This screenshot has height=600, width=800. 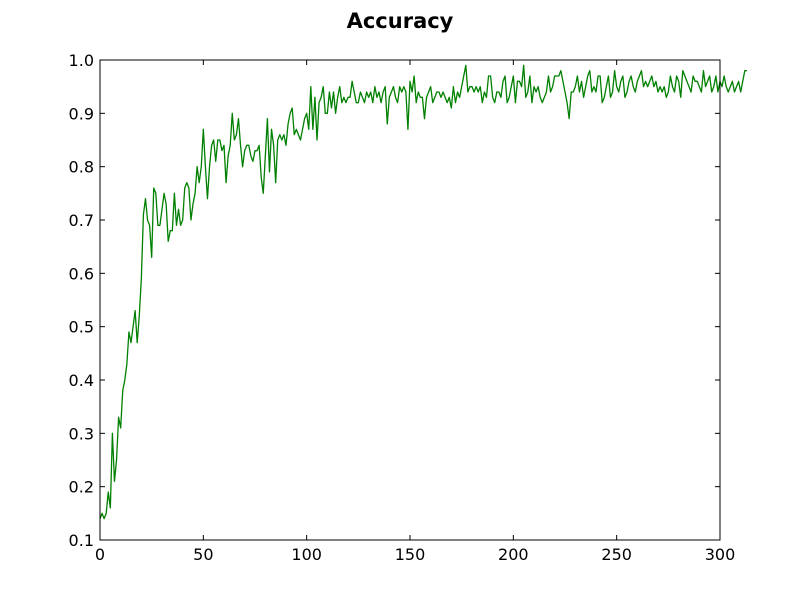 I want to click on y-tick-label: 0.1, so click(x=81, y=540).